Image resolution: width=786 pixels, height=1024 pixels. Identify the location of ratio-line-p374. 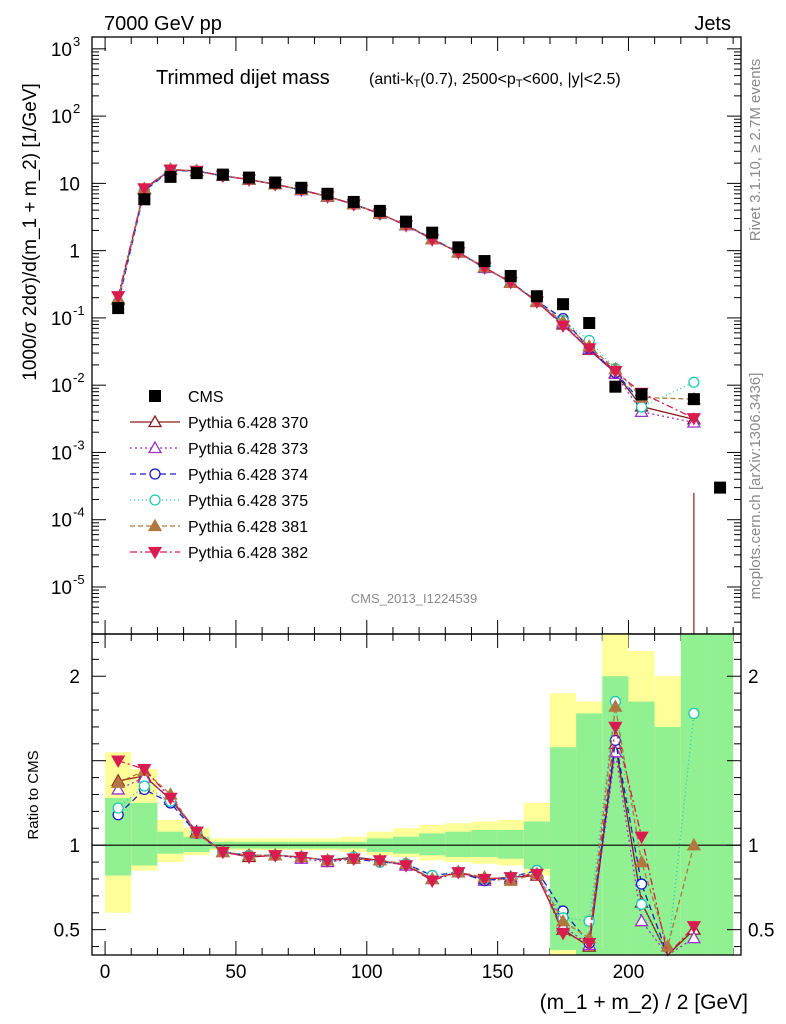
(393, 848).